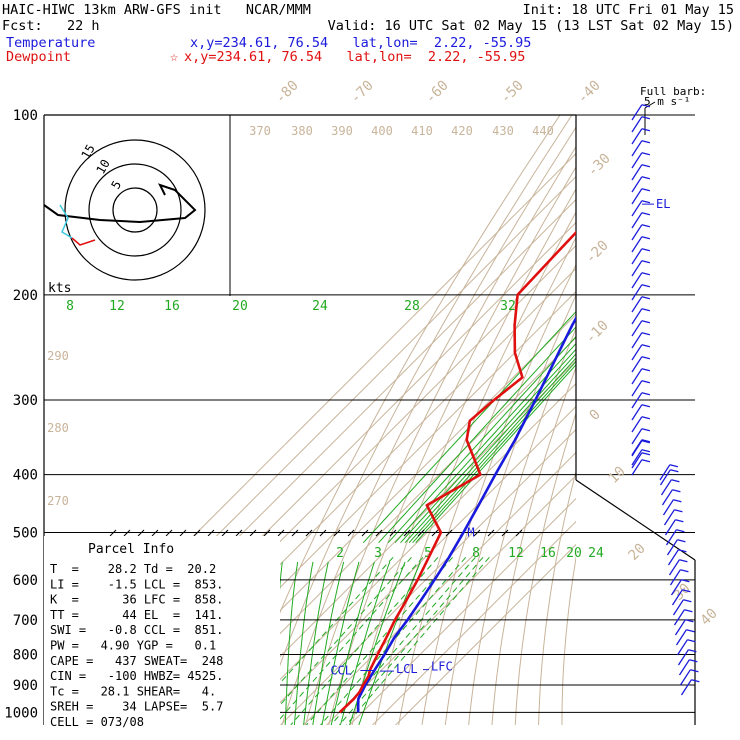  What do you see at coordinates (462, 131) in the screenshot?
I see `theta-label: 420` at bounding box center [462, 131].